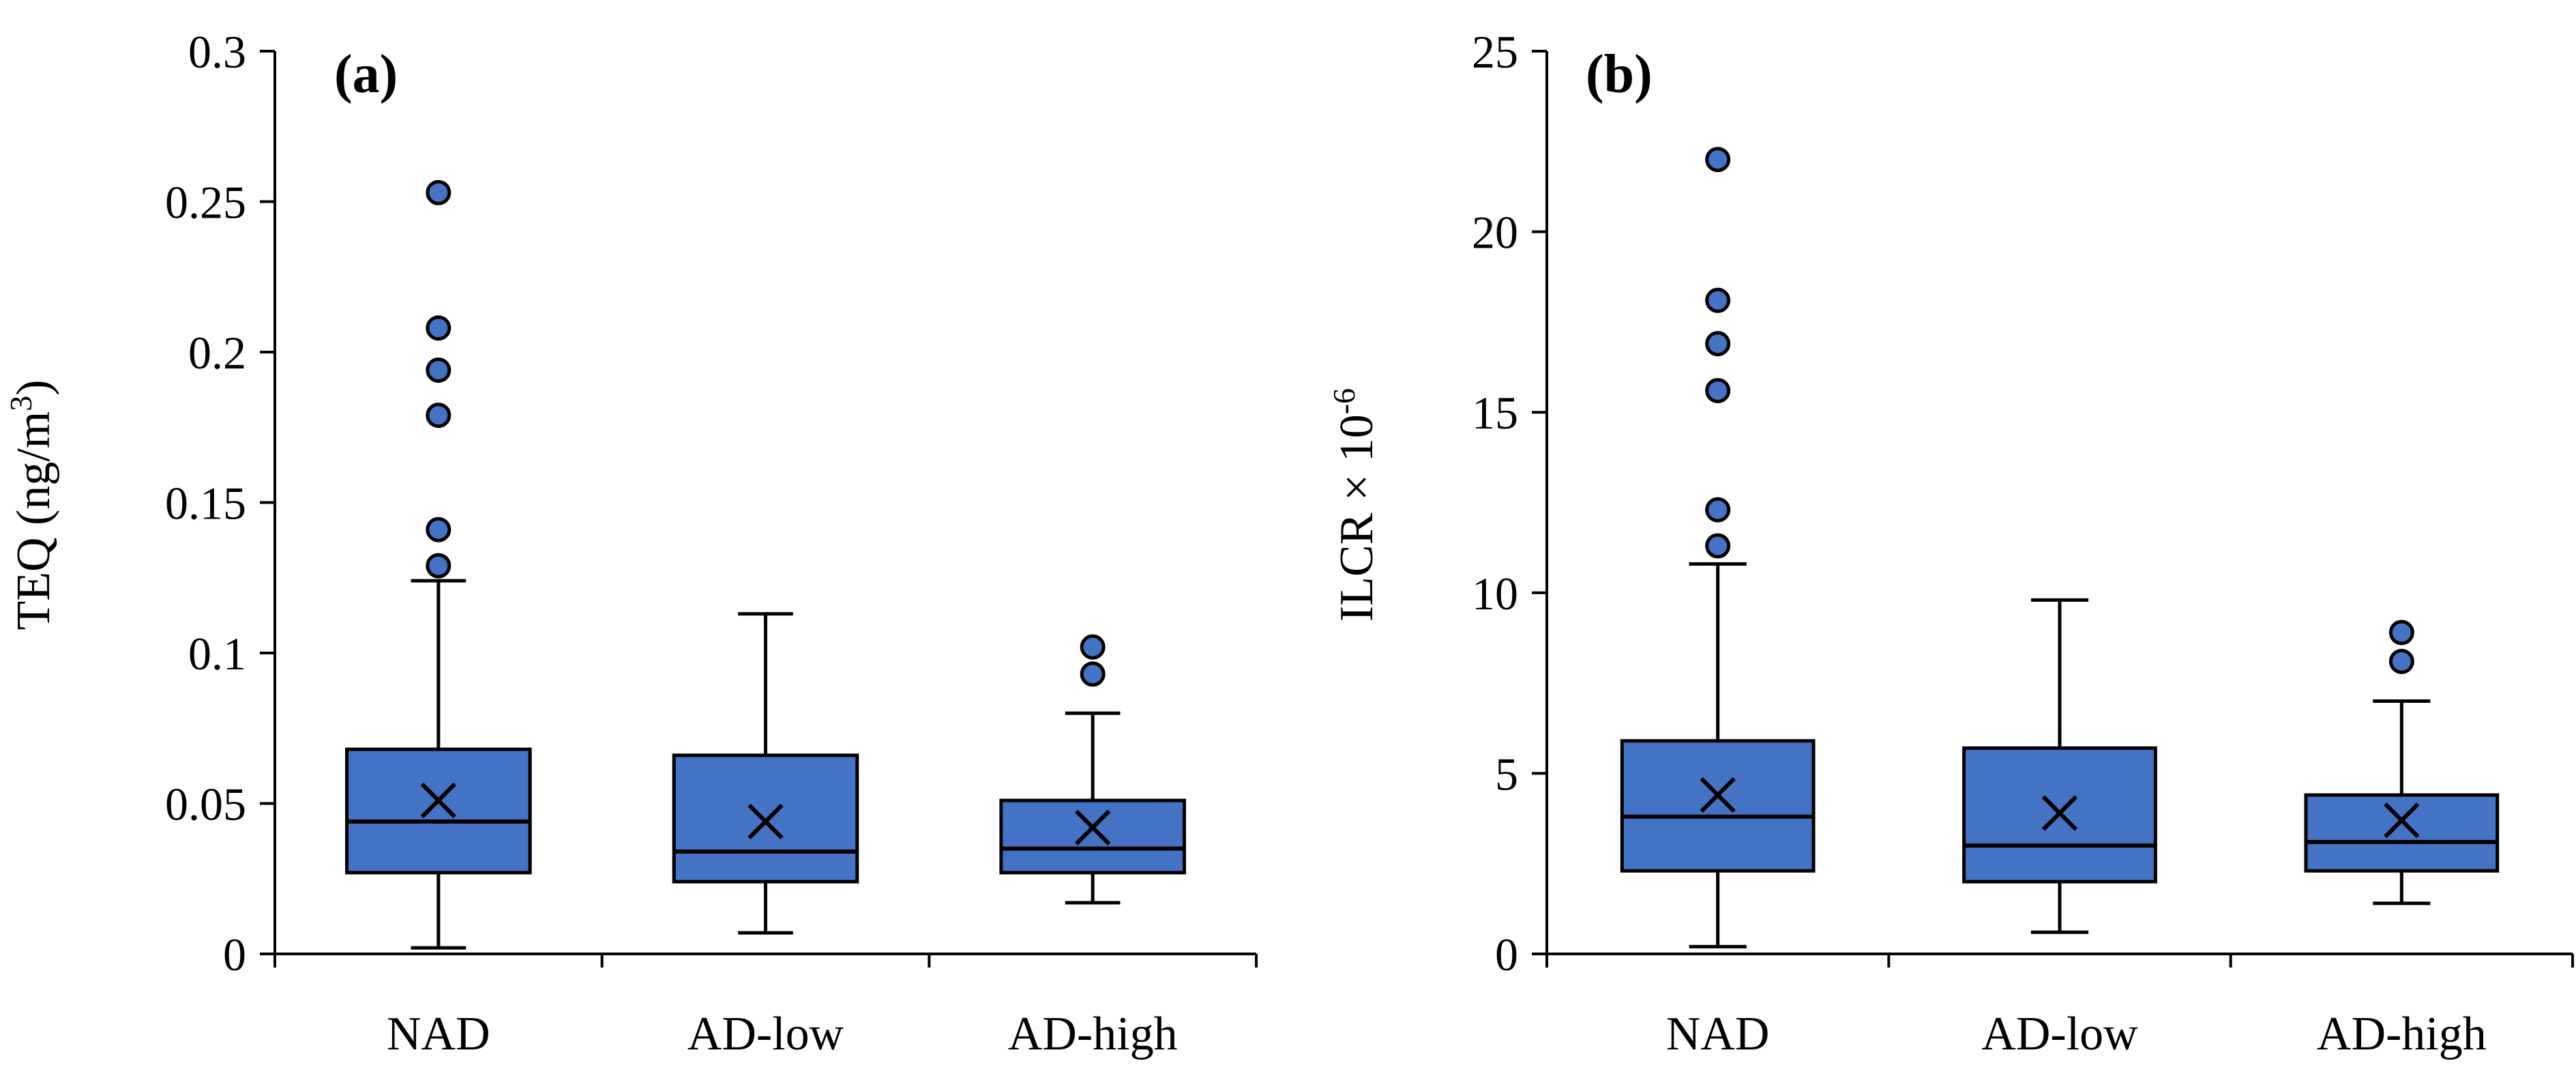 The image size is (2576, 1089). What do you see at coordinates (1355, 505) in the screenshot?
I see `y-axis-label: ILCR × 10-6` at bounding box center [1355, 505].